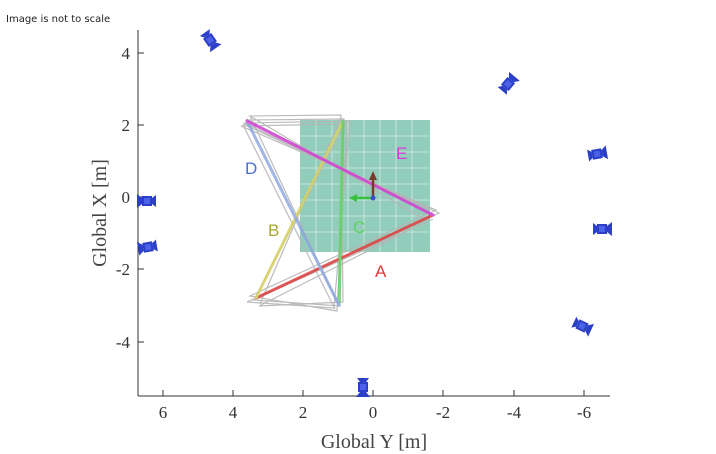 The height and width of the screenshot is (454, 716). I want to click on x-tick-label: 0, so click(373, 412).